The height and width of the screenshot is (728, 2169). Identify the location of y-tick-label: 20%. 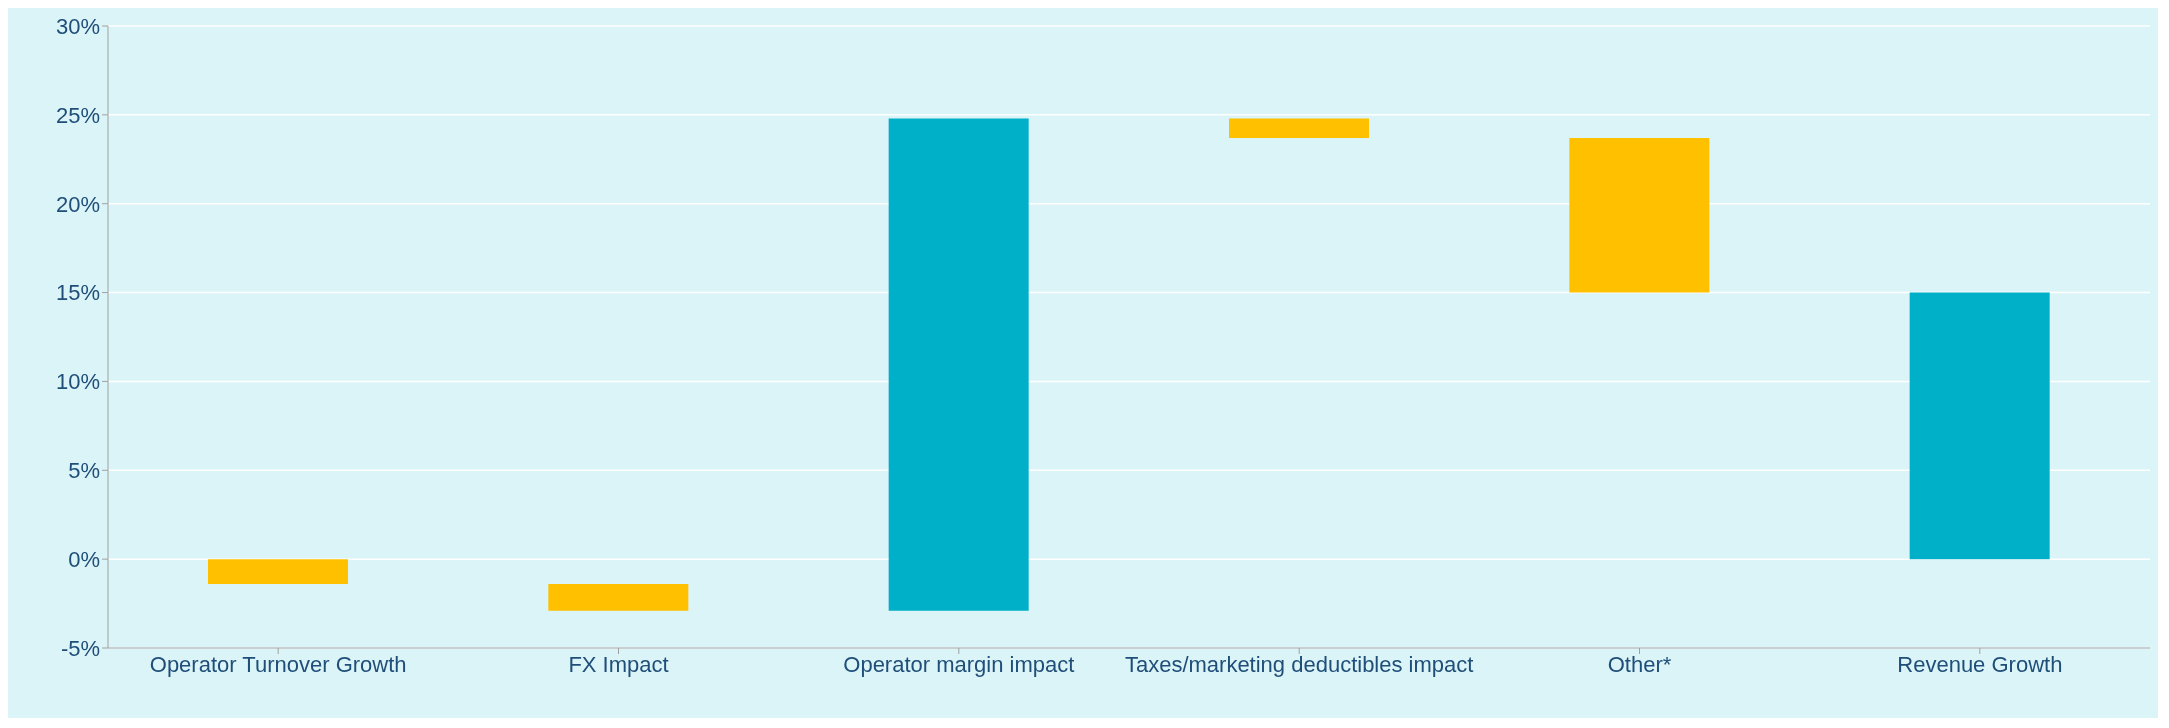
(77, 204).